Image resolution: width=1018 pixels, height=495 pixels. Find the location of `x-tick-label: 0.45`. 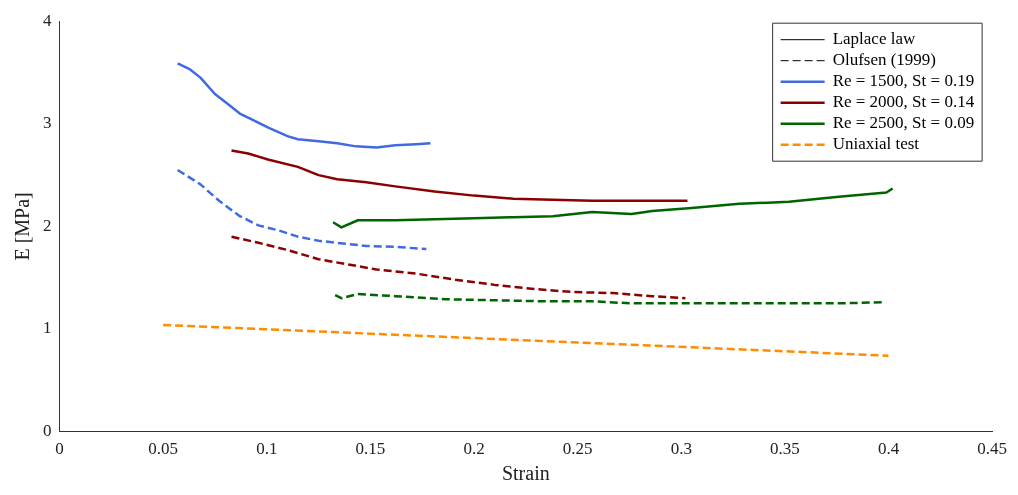

x-tick-label: 0.45 is located at coordinates (992, 449).